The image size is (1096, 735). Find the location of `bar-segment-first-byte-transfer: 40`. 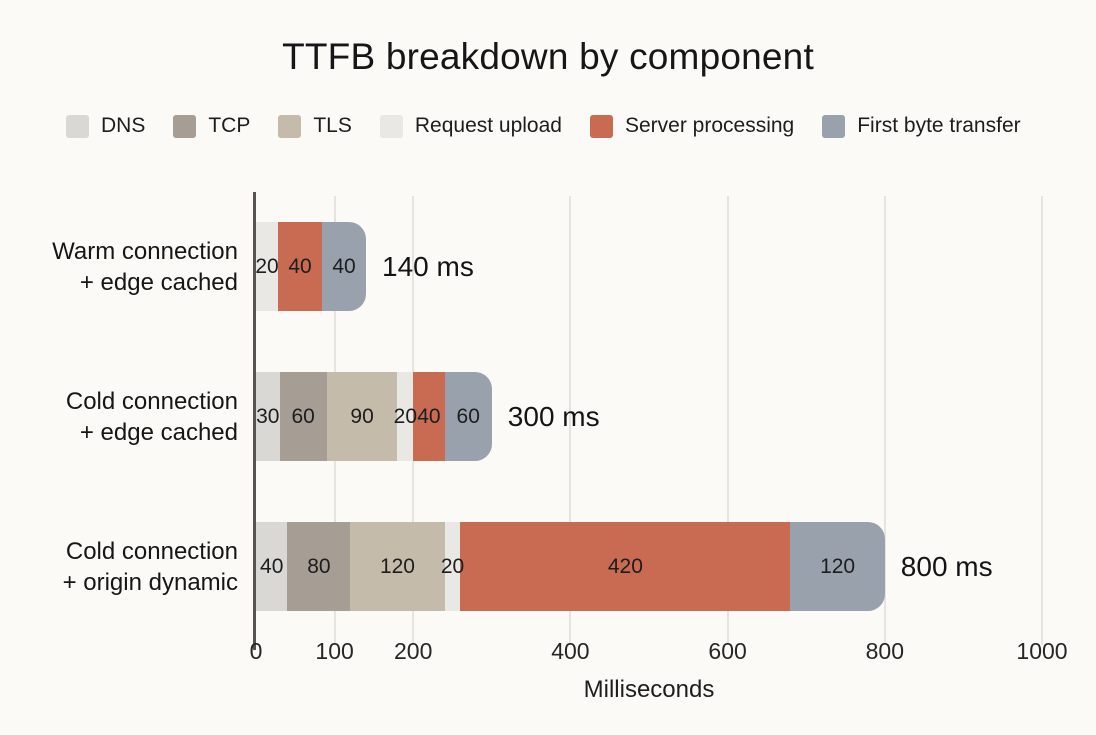

bar-segment-first-byte-transfer: 40 is located at coordinates (344, 266).